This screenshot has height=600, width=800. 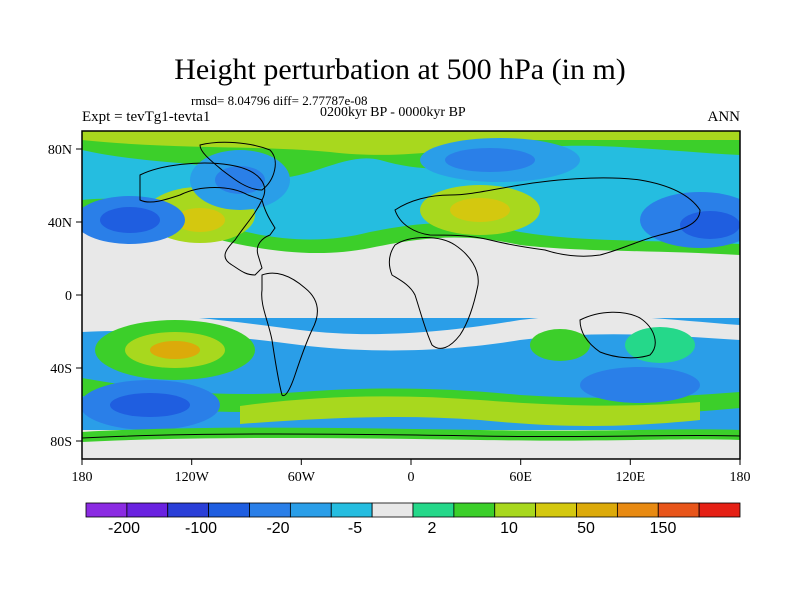 What do you see at coordinates (392, 528) in the screenshot?
I see `colorbar-labels: -200 -100 -20 -5 2 10 50 150` at bounding box center [392, 528].